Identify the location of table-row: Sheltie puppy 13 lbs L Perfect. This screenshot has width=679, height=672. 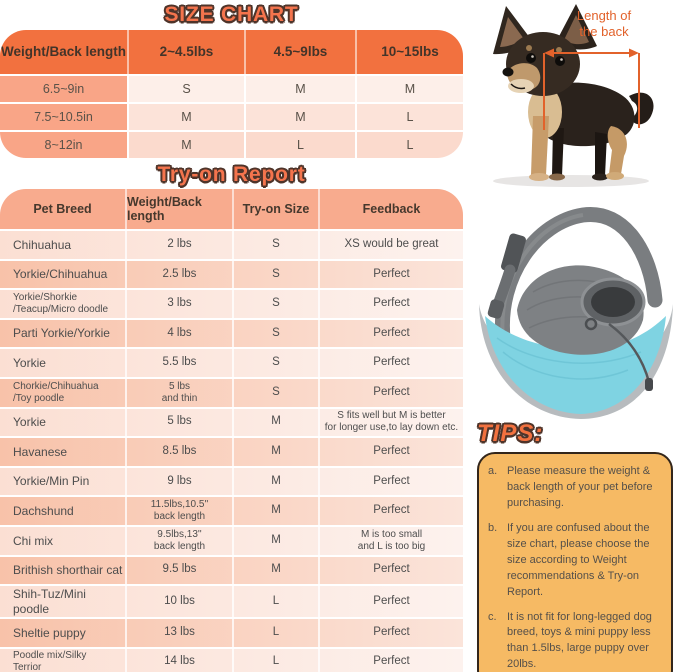
(231, 631).